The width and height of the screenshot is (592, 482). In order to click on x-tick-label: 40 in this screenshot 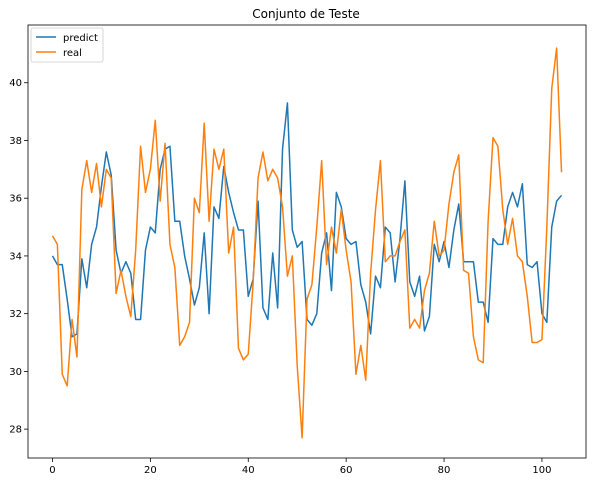, I will do `click(248, 470)`.